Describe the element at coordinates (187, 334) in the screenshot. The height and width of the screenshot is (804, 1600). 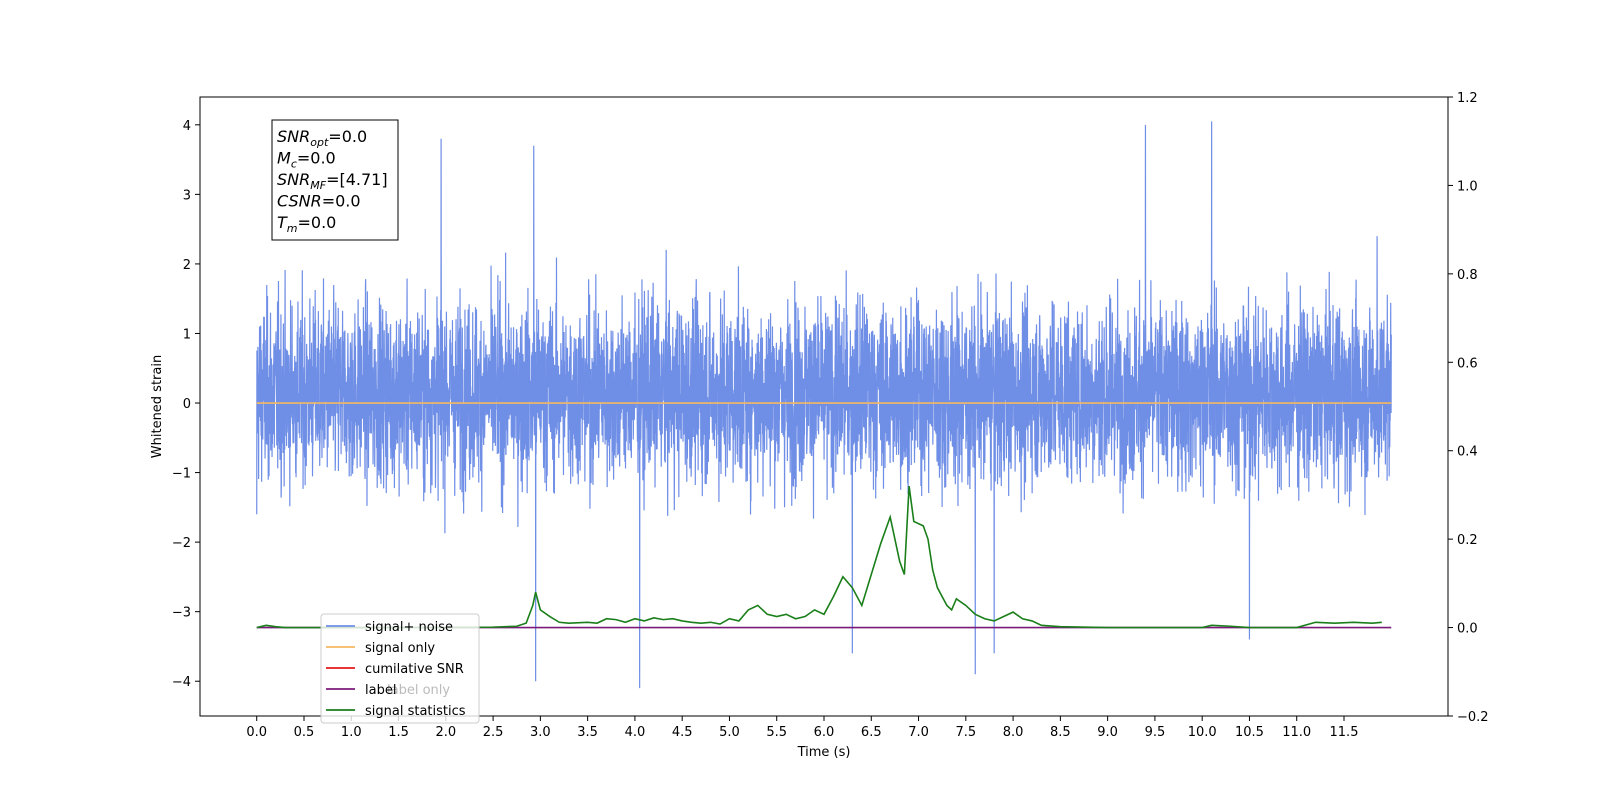
I see `y-tick-label: 1` at that location.